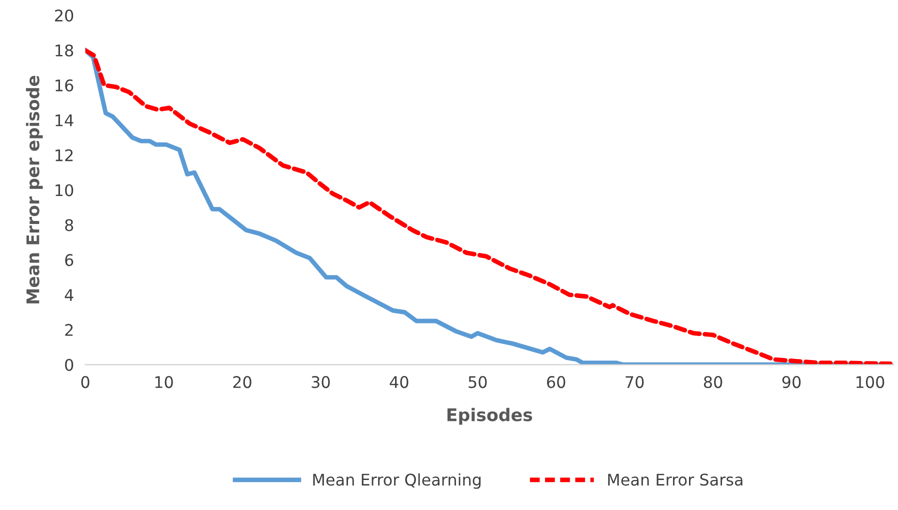  I want to click on x-tick-label: 90, so click(791, 382).